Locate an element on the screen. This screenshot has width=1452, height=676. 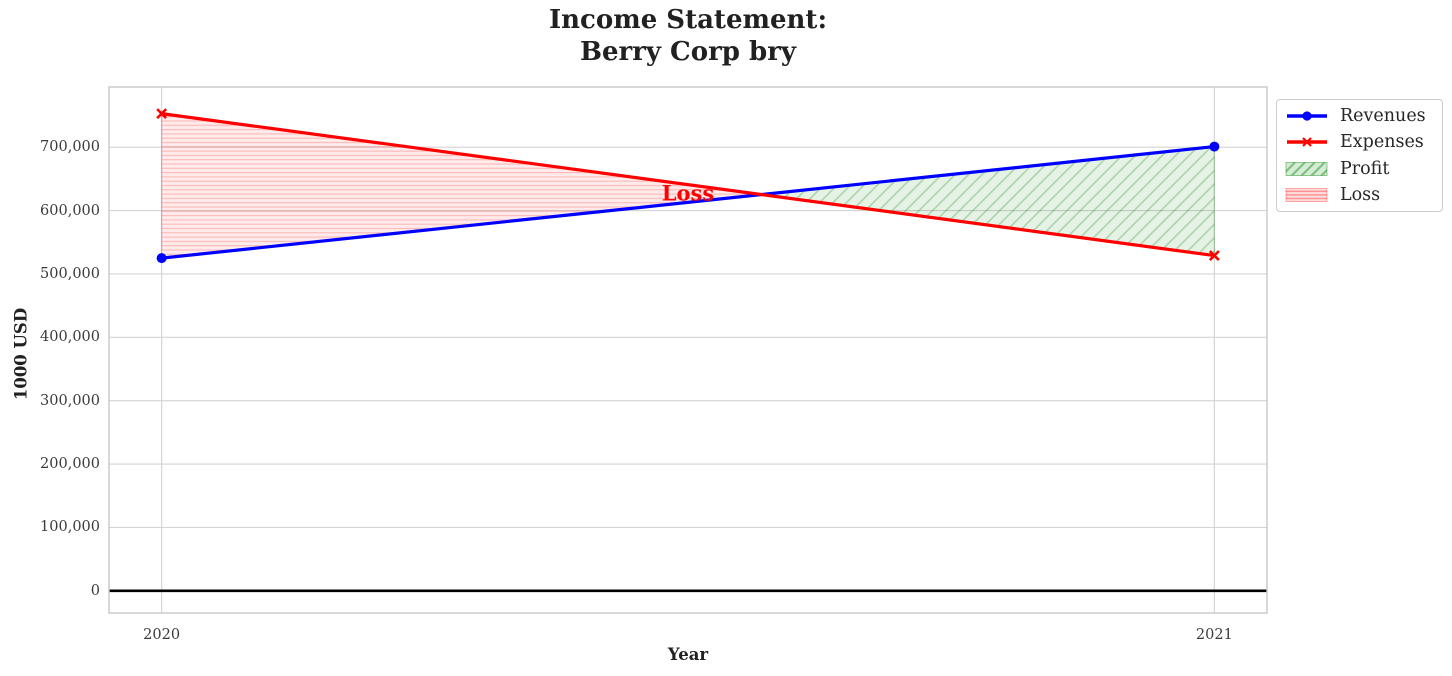
x-axis-label: Year is located at coordinates (688, 654).